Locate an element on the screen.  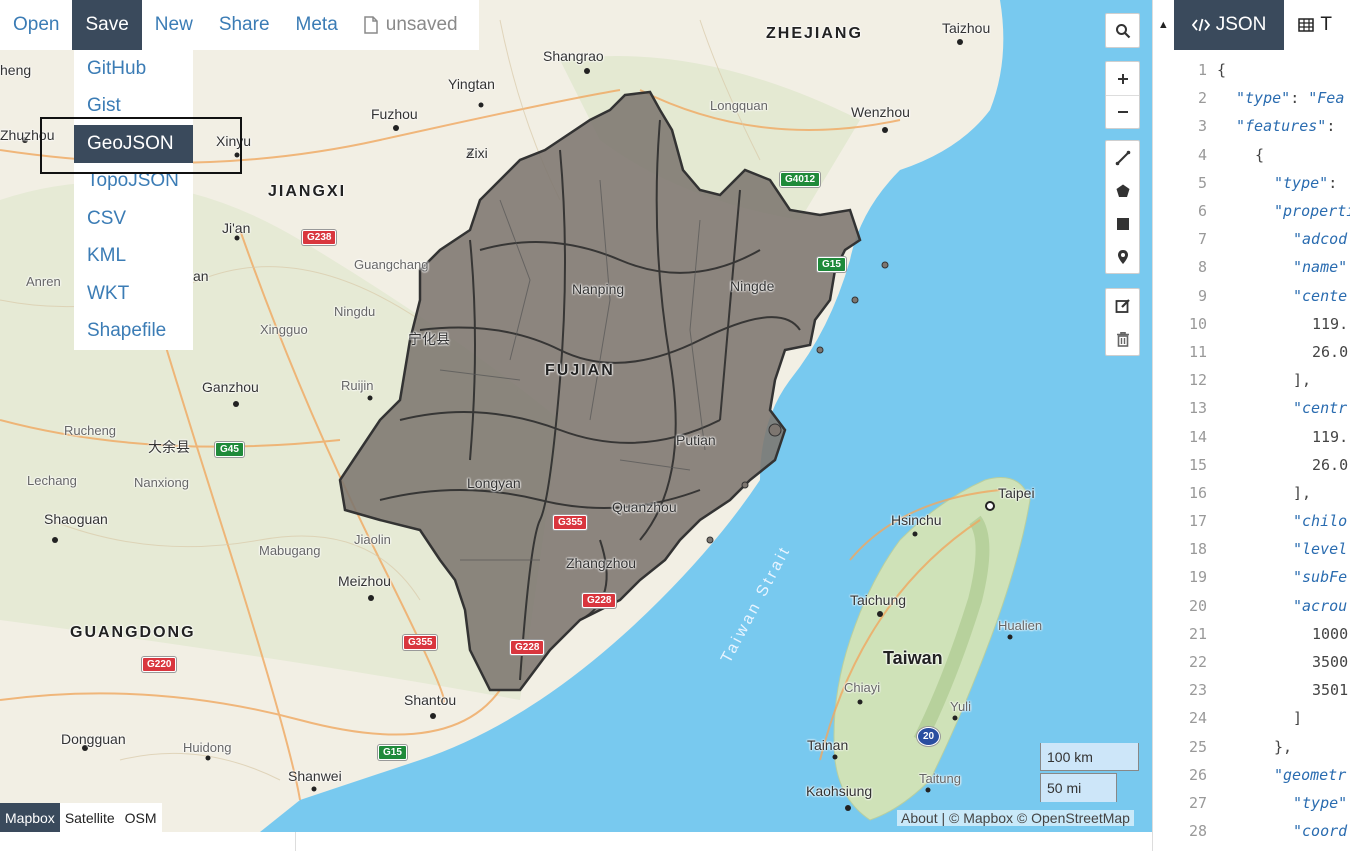
layer-mapbox: Mapbox is located at coordinates (30, 817).